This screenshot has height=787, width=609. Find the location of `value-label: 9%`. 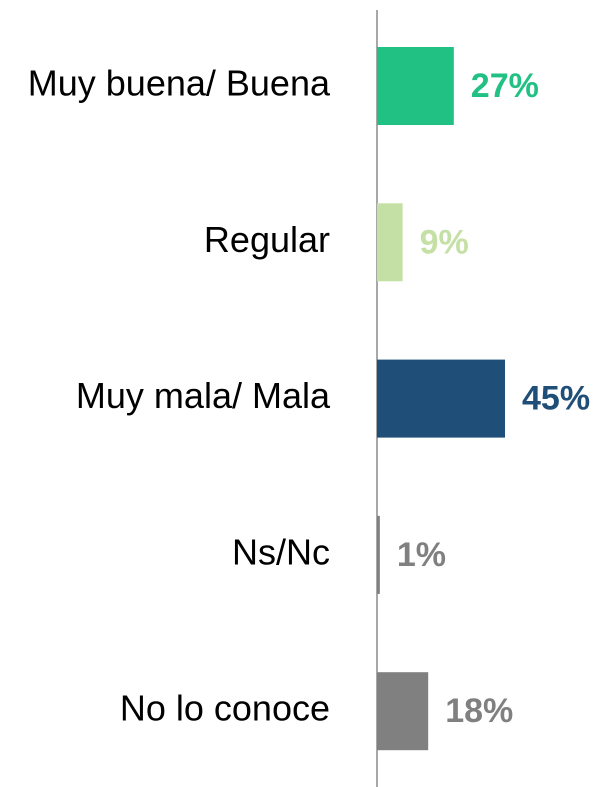

value-label: 9% is located at coordinates (444, 242).